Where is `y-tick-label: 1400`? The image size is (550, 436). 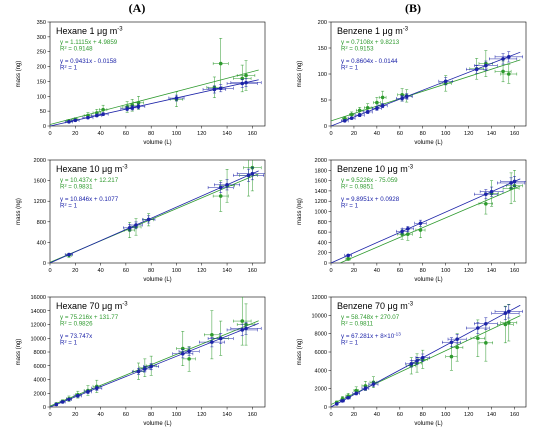
y-tick-label: 1400 is located at coordinates (321, 192).